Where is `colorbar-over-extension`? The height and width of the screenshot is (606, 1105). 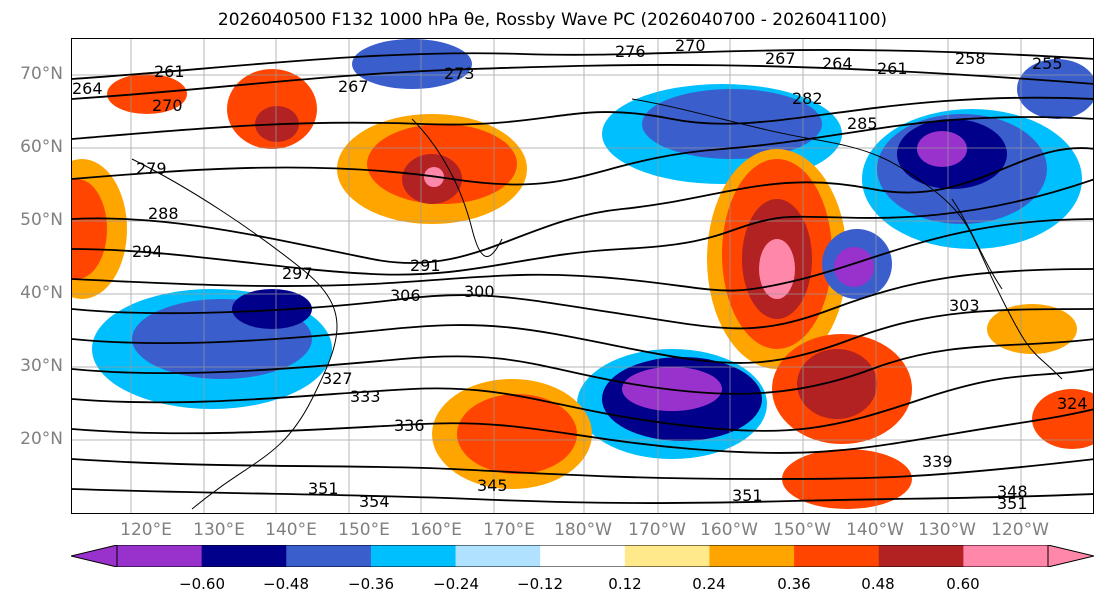
colorbar-over-extension is located at coordinates (1070, 556).